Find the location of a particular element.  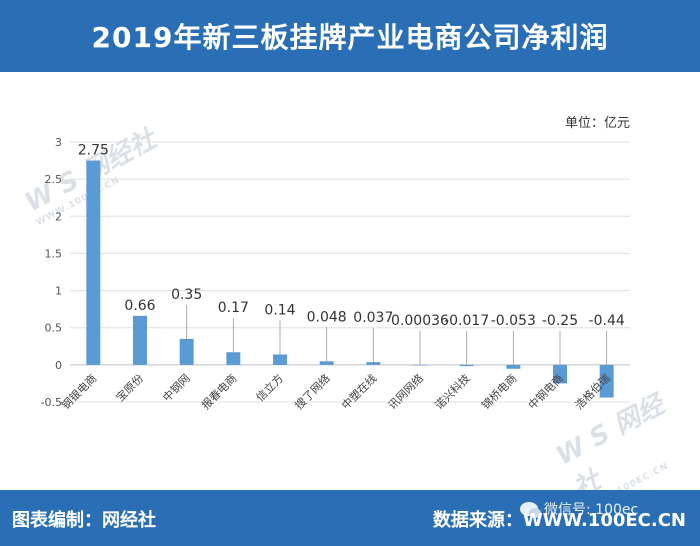

data-label: 2.75 is located at coordinates (93, 151).